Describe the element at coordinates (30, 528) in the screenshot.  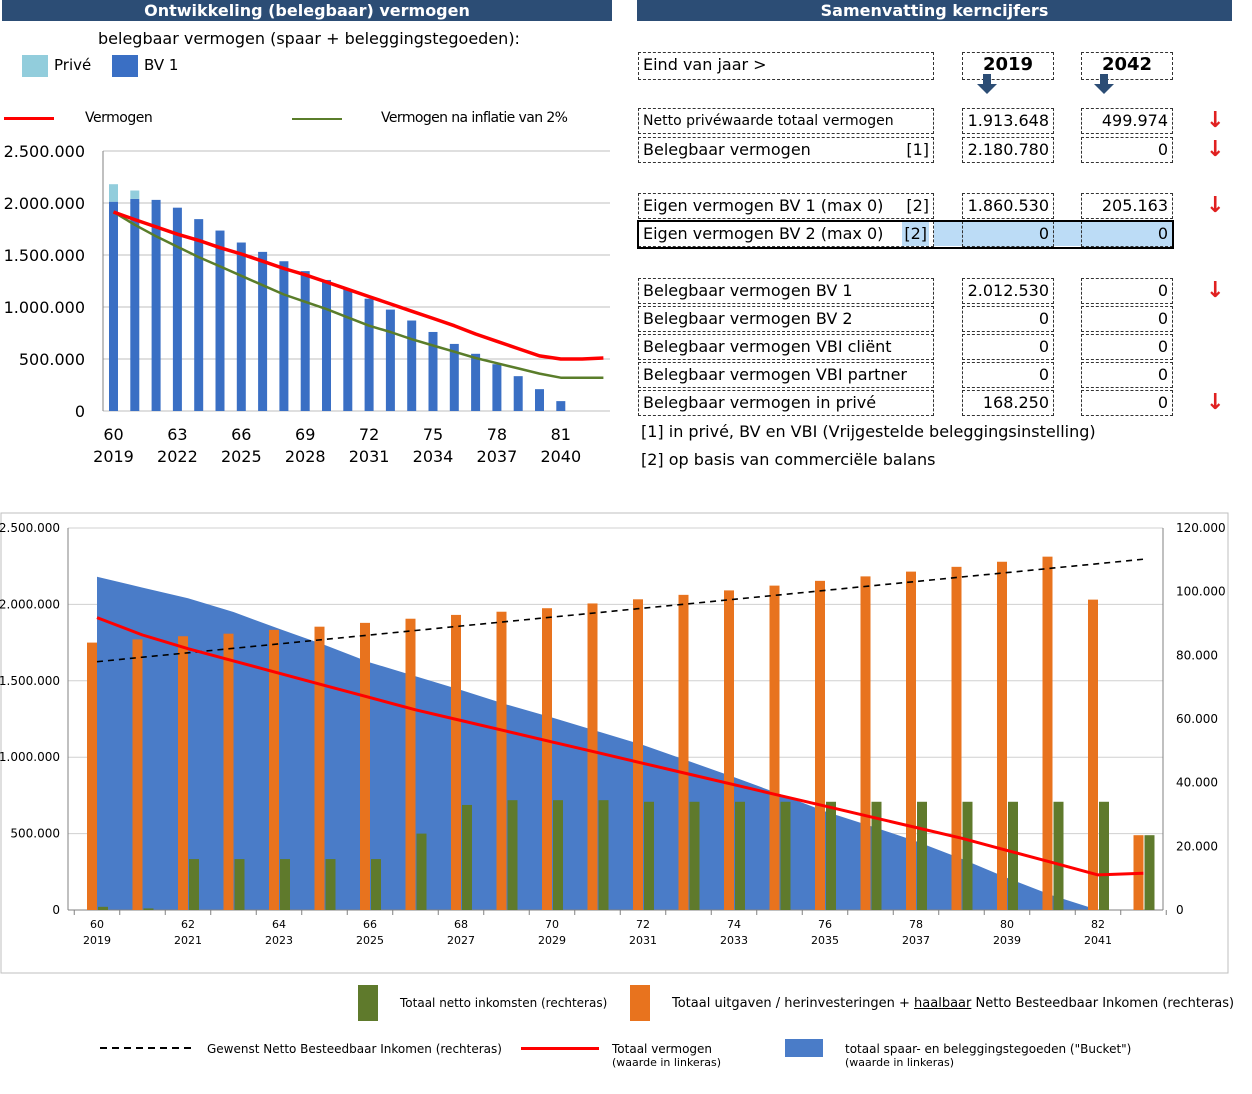
I see `y-tick-left: 2.500.000` at that location.